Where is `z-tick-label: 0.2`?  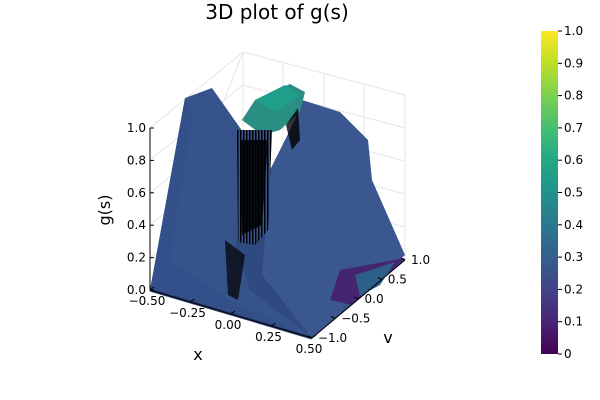
z-tick-label: 0.2 is located at coordinates (136, 258).